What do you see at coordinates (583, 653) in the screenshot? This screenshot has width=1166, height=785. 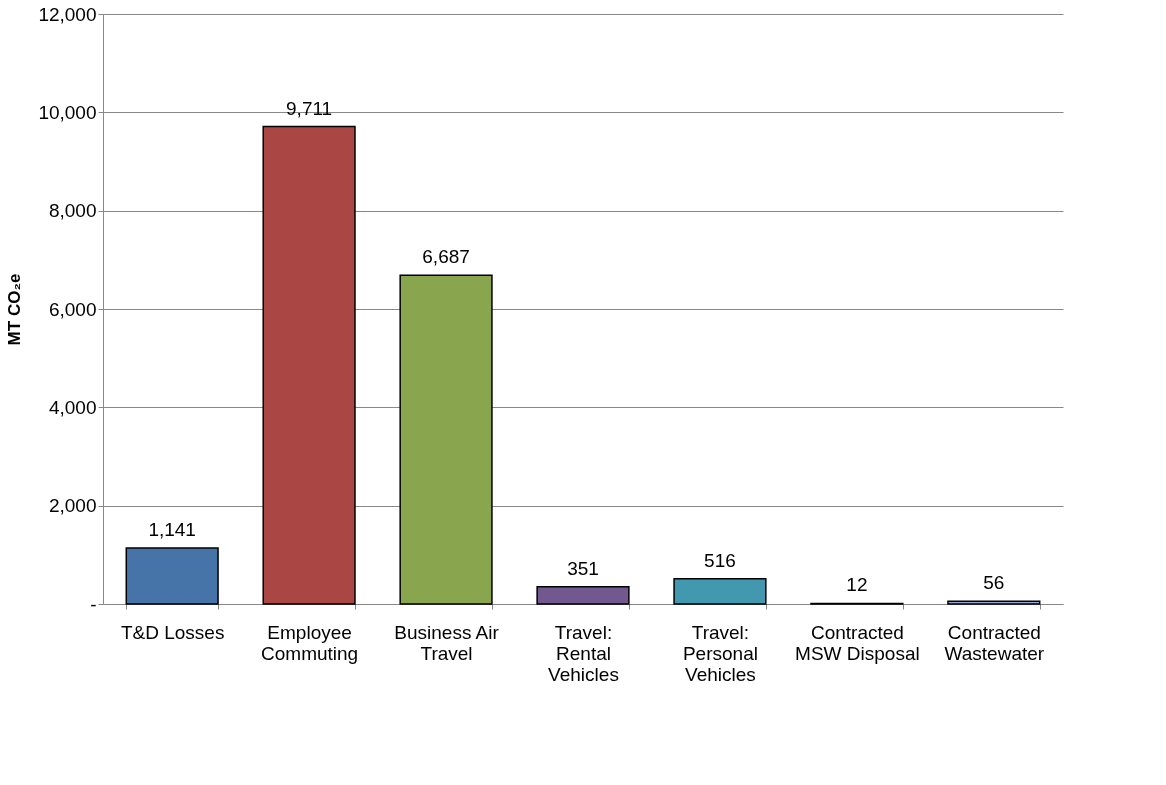 I see `x-tick-label: Travel: Rental Vehicles` at bounding box center [583, 653].